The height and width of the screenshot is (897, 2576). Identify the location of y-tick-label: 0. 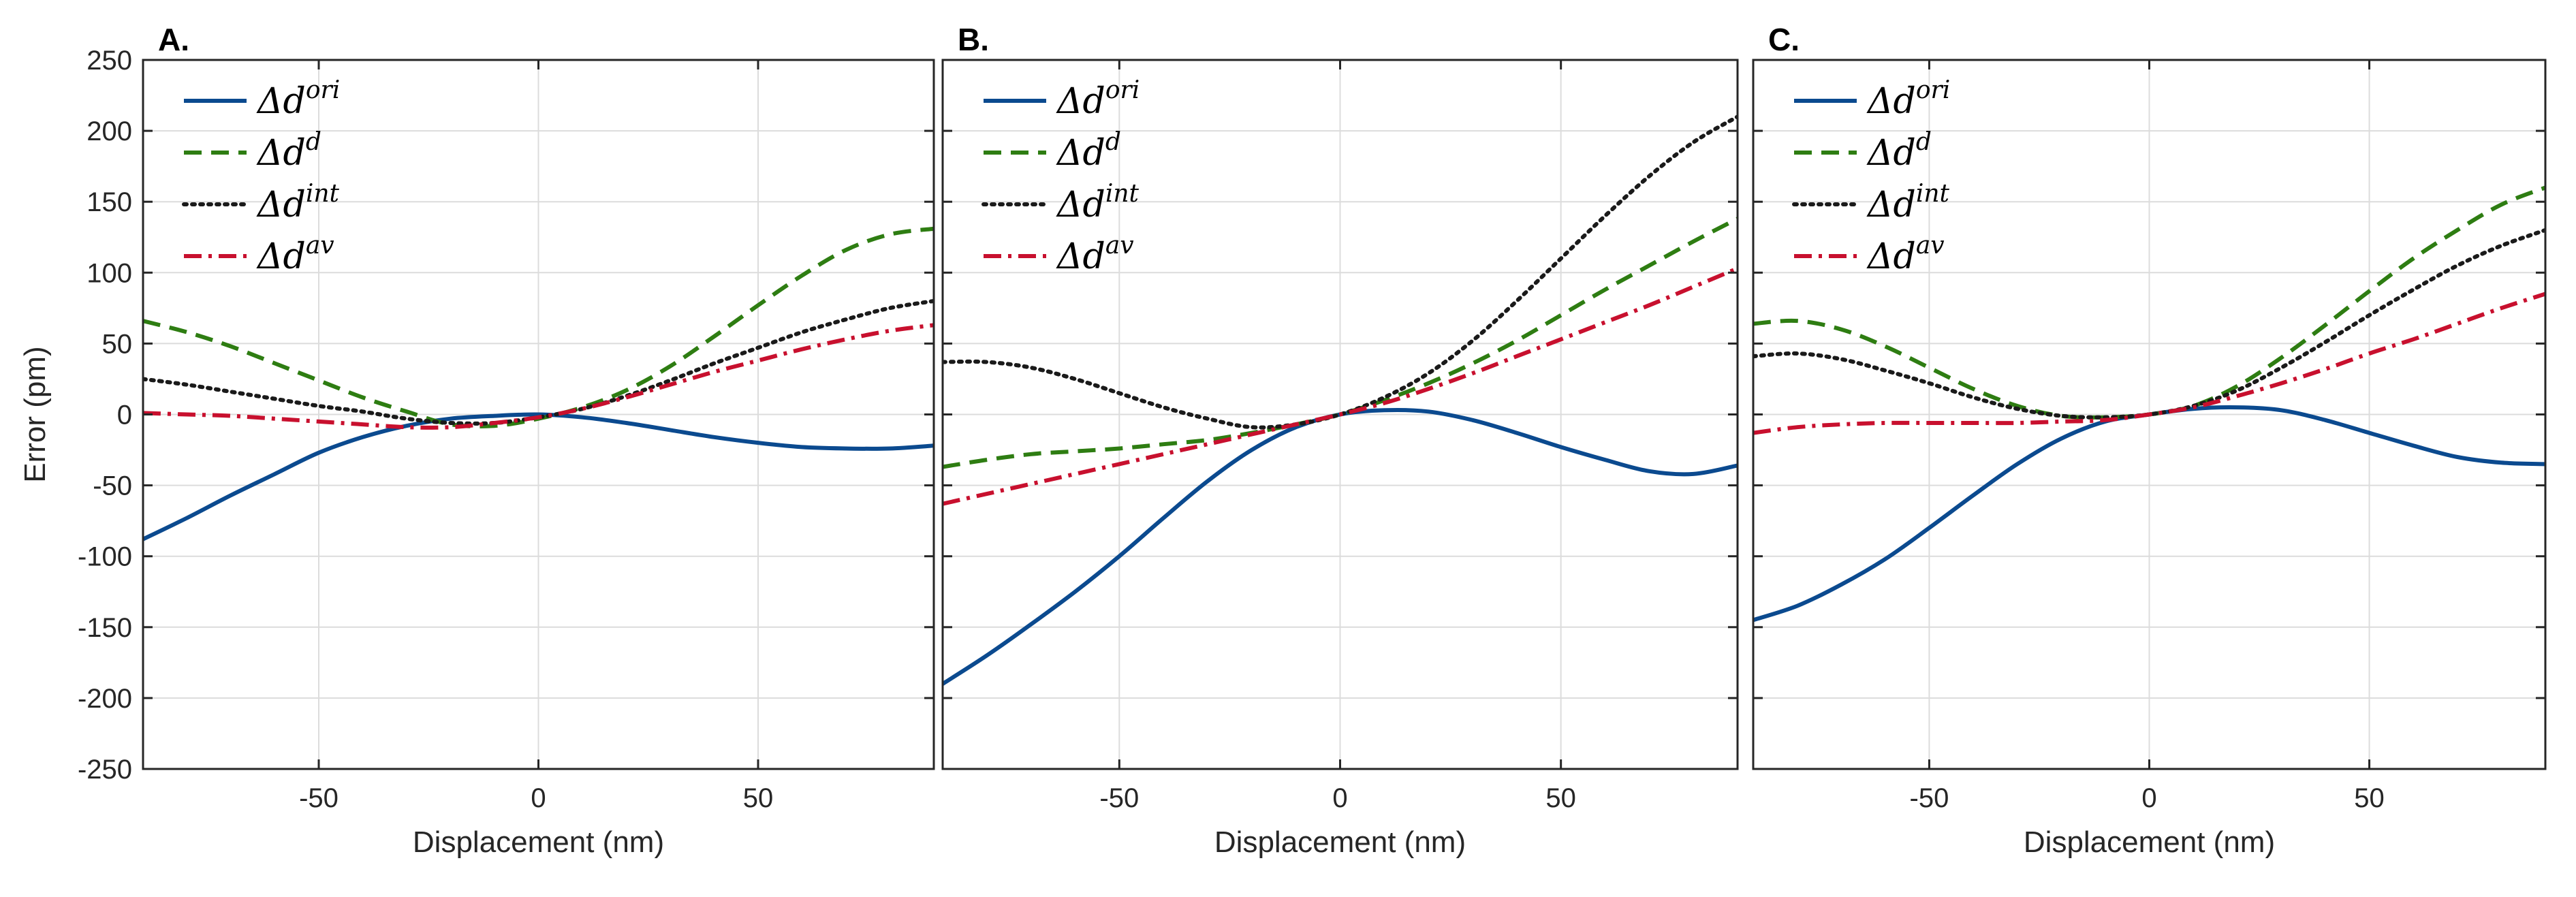
(124, 415).